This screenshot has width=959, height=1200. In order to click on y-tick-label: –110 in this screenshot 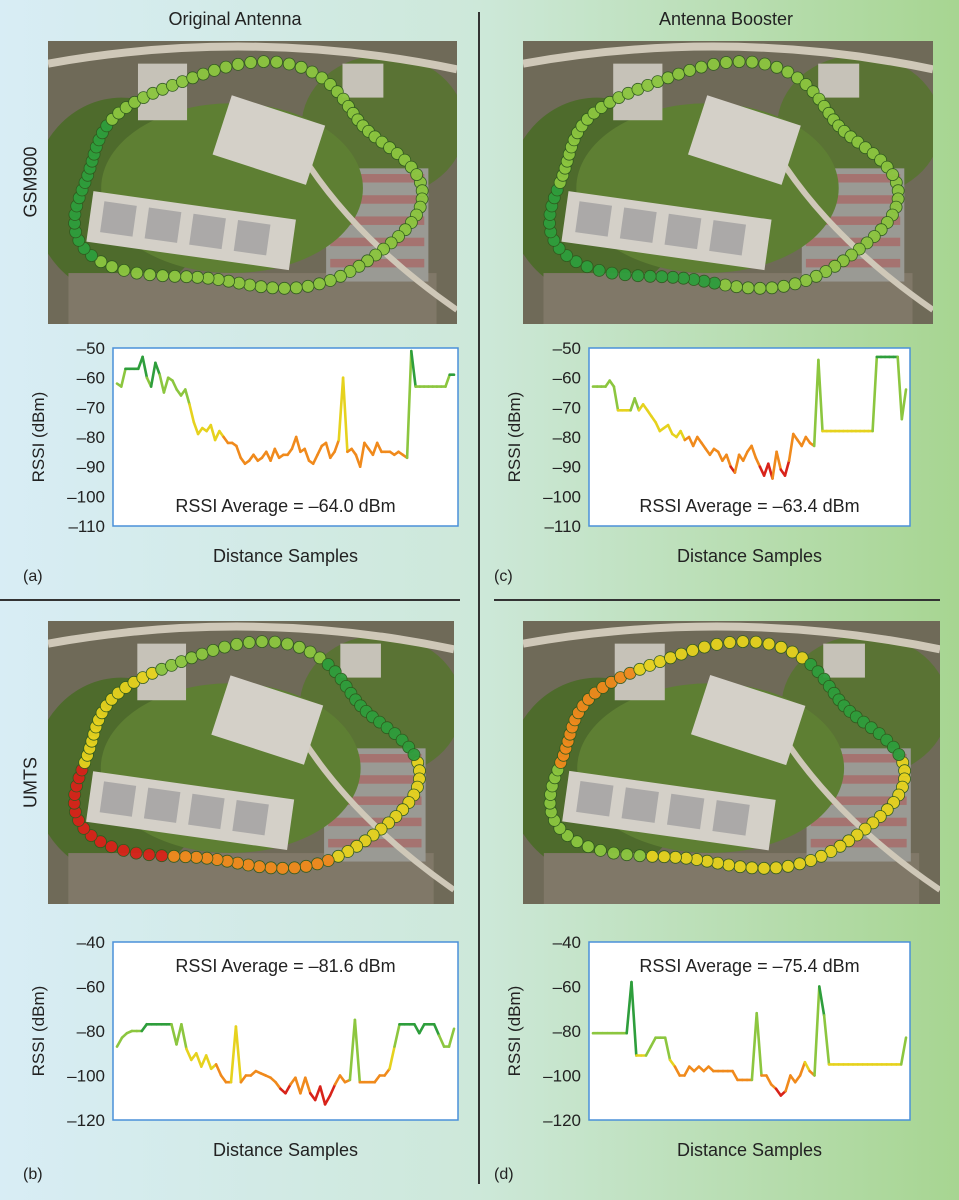, I will do `click(86, 526)`.